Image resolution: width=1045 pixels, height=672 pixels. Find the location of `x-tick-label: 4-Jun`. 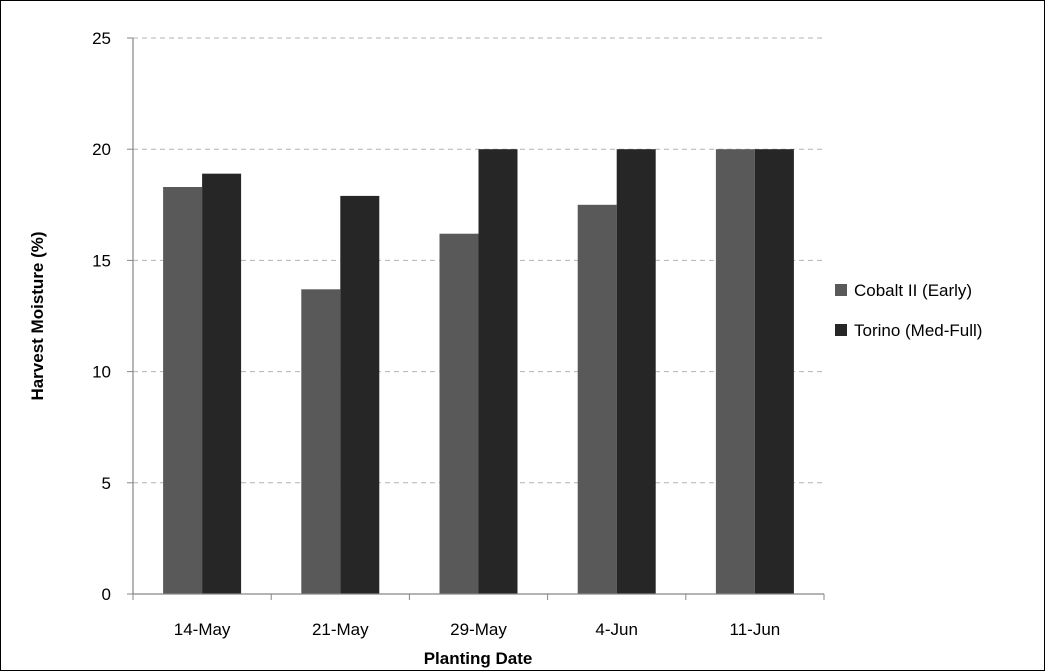

x-tick-label: 4-Jun is located at coordinates (616, 629).